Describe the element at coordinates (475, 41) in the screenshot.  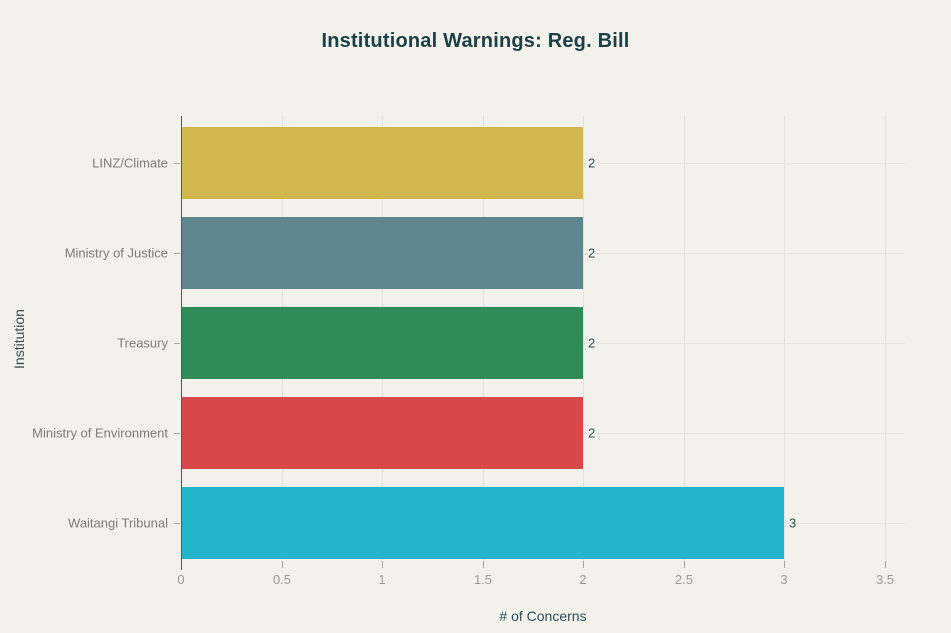
I see `chart-title: Institutional Warnings: Reg. Bill` at that location.